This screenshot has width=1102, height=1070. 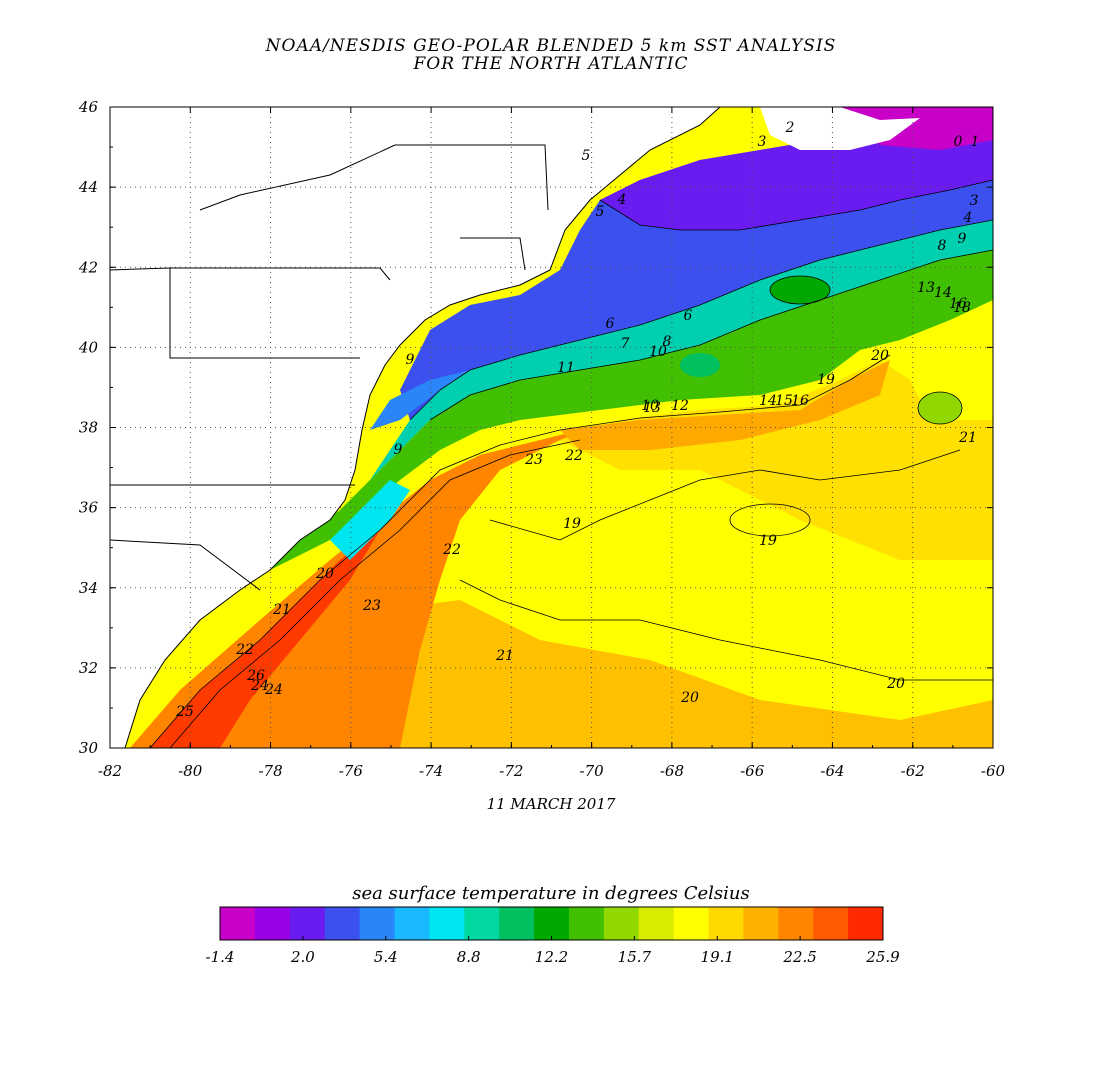 What do you see at coordinates (592, 771) in the screenshot?
I see `lon-tick-label: -70` at bounding box center [592, 771].